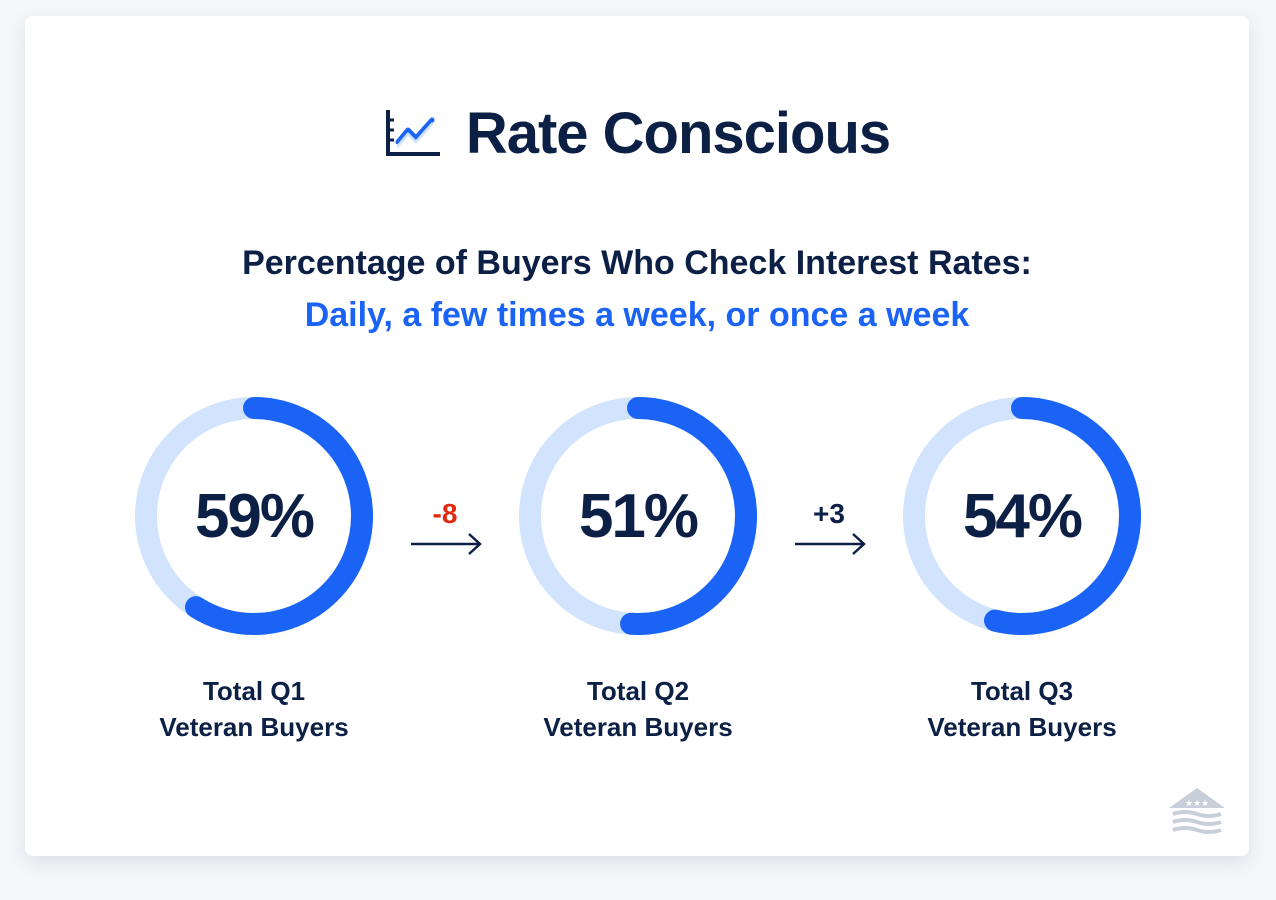 The height and width of the screenshot is (900, 1276). I want to click on donut-arc-q1, so click(254, 516).